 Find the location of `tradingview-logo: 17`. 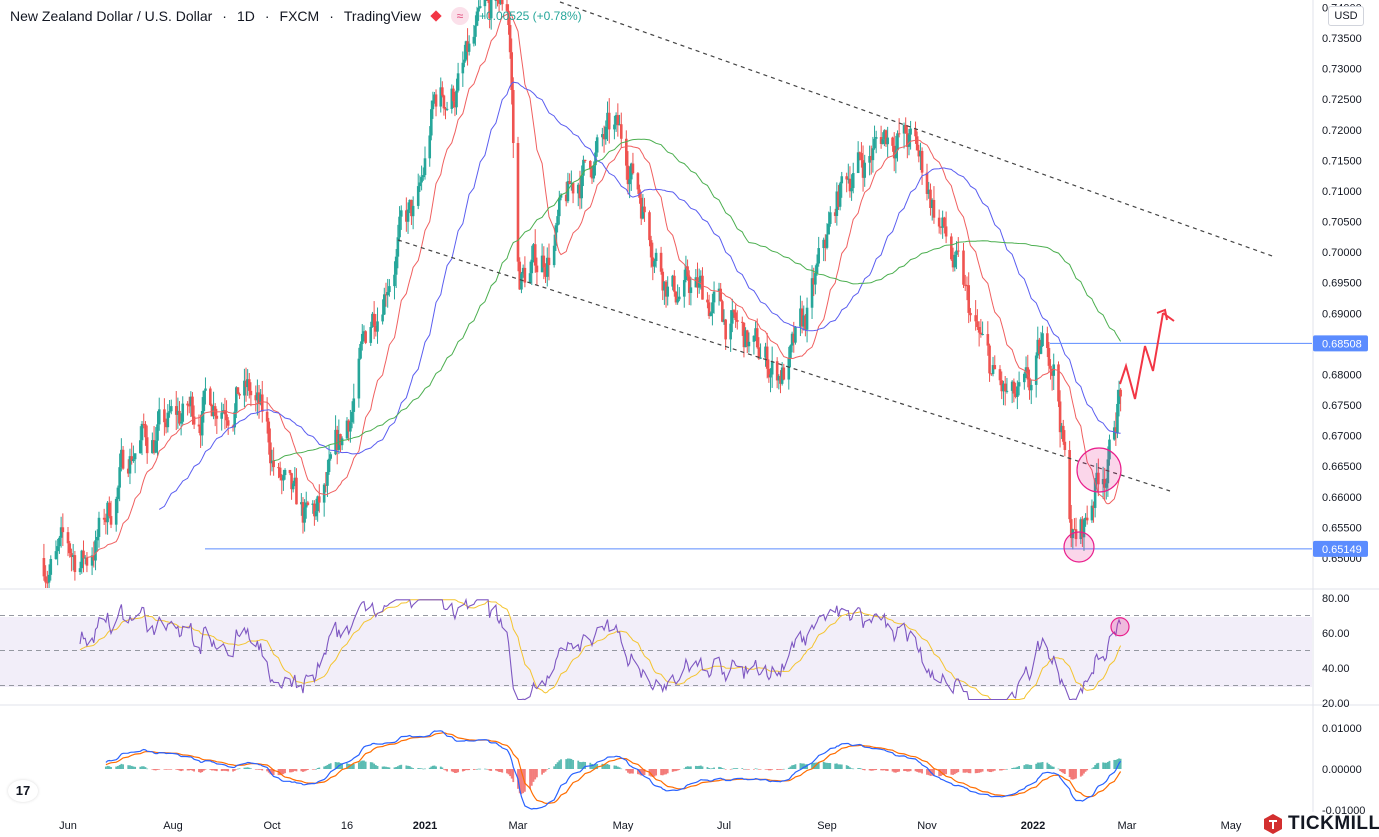

tradingview-logo: 17 is located at coordinates (23, 791).